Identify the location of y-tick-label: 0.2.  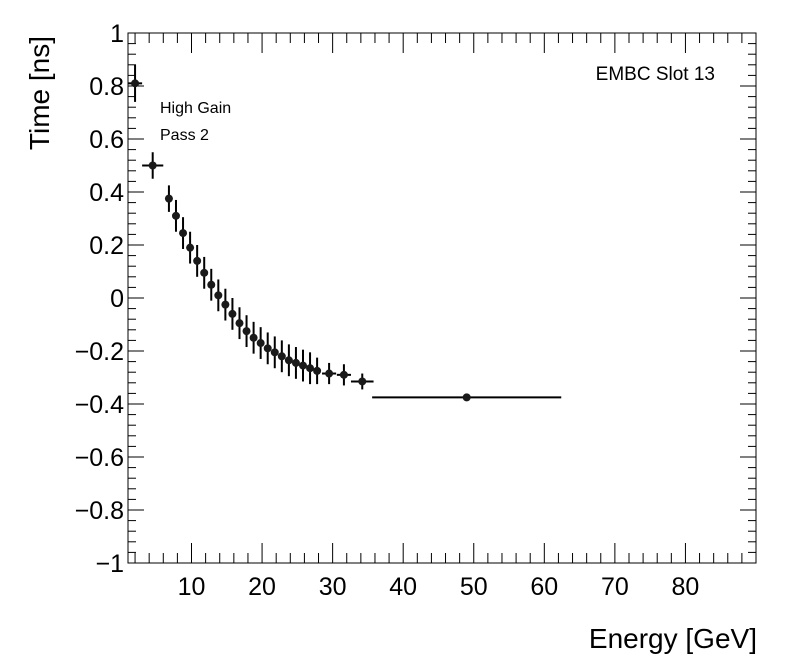
(106, 246).